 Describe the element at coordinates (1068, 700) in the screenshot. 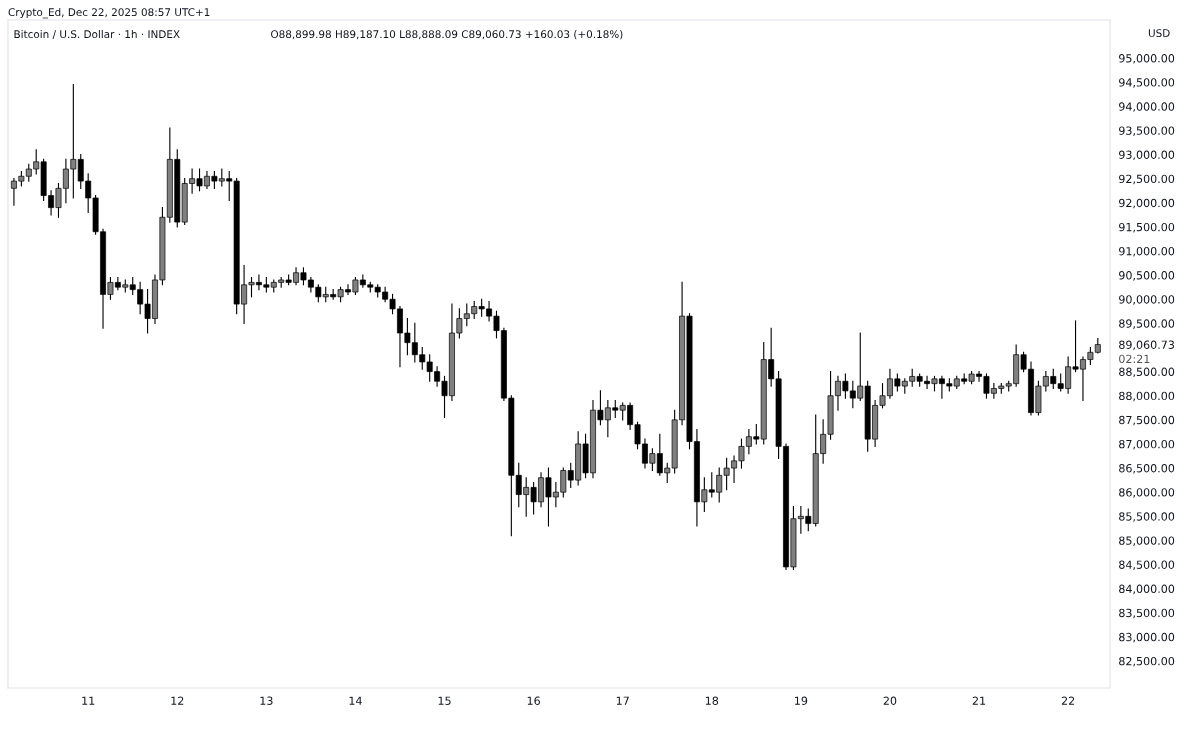

I see `x-tick-label: 22` at that location.